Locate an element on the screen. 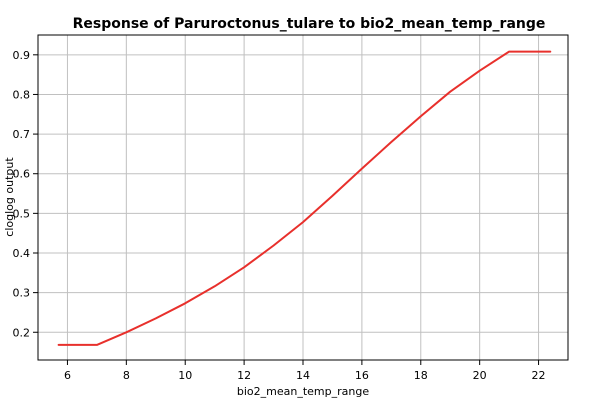  x-axis-ticks: 6 8 10 12 14 16 18 20 22 is located at coordinates (305, 371).